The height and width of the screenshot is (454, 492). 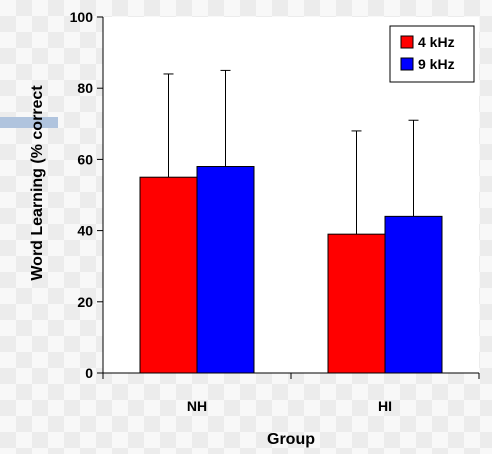 I want to click on x-tick-label-nh: NH, so click(x=197, y=406).